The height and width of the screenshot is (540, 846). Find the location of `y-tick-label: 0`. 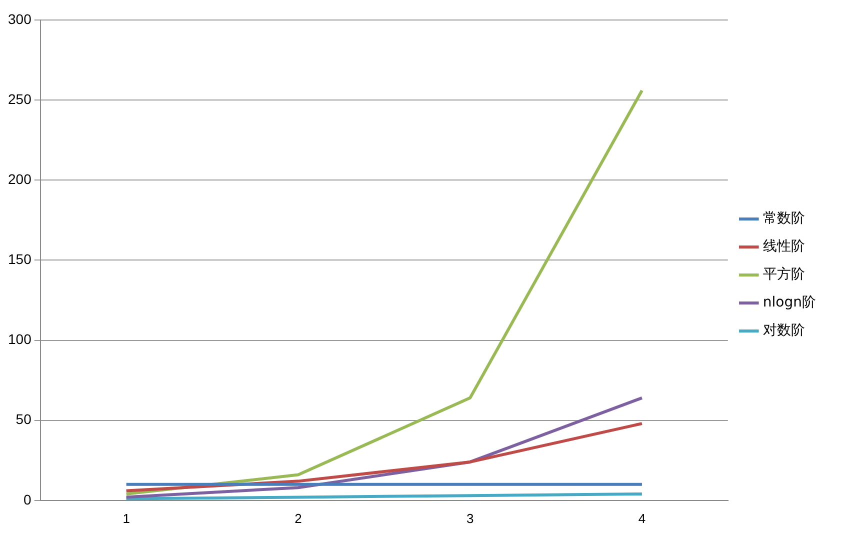

y-tick-label: 0 is located at coordinates (28, 499).